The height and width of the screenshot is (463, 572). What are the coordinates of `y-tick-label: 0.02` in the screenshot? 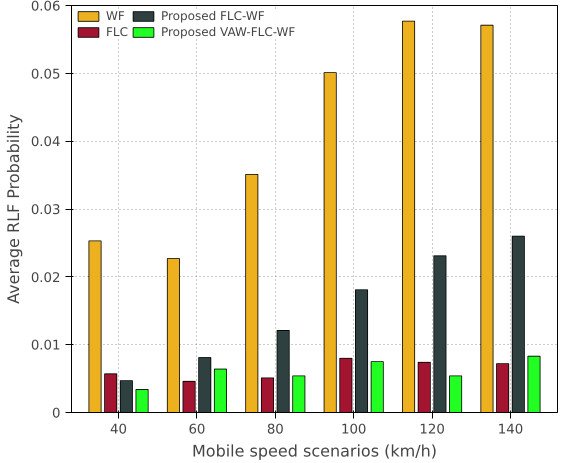 It's located at (45, 278).